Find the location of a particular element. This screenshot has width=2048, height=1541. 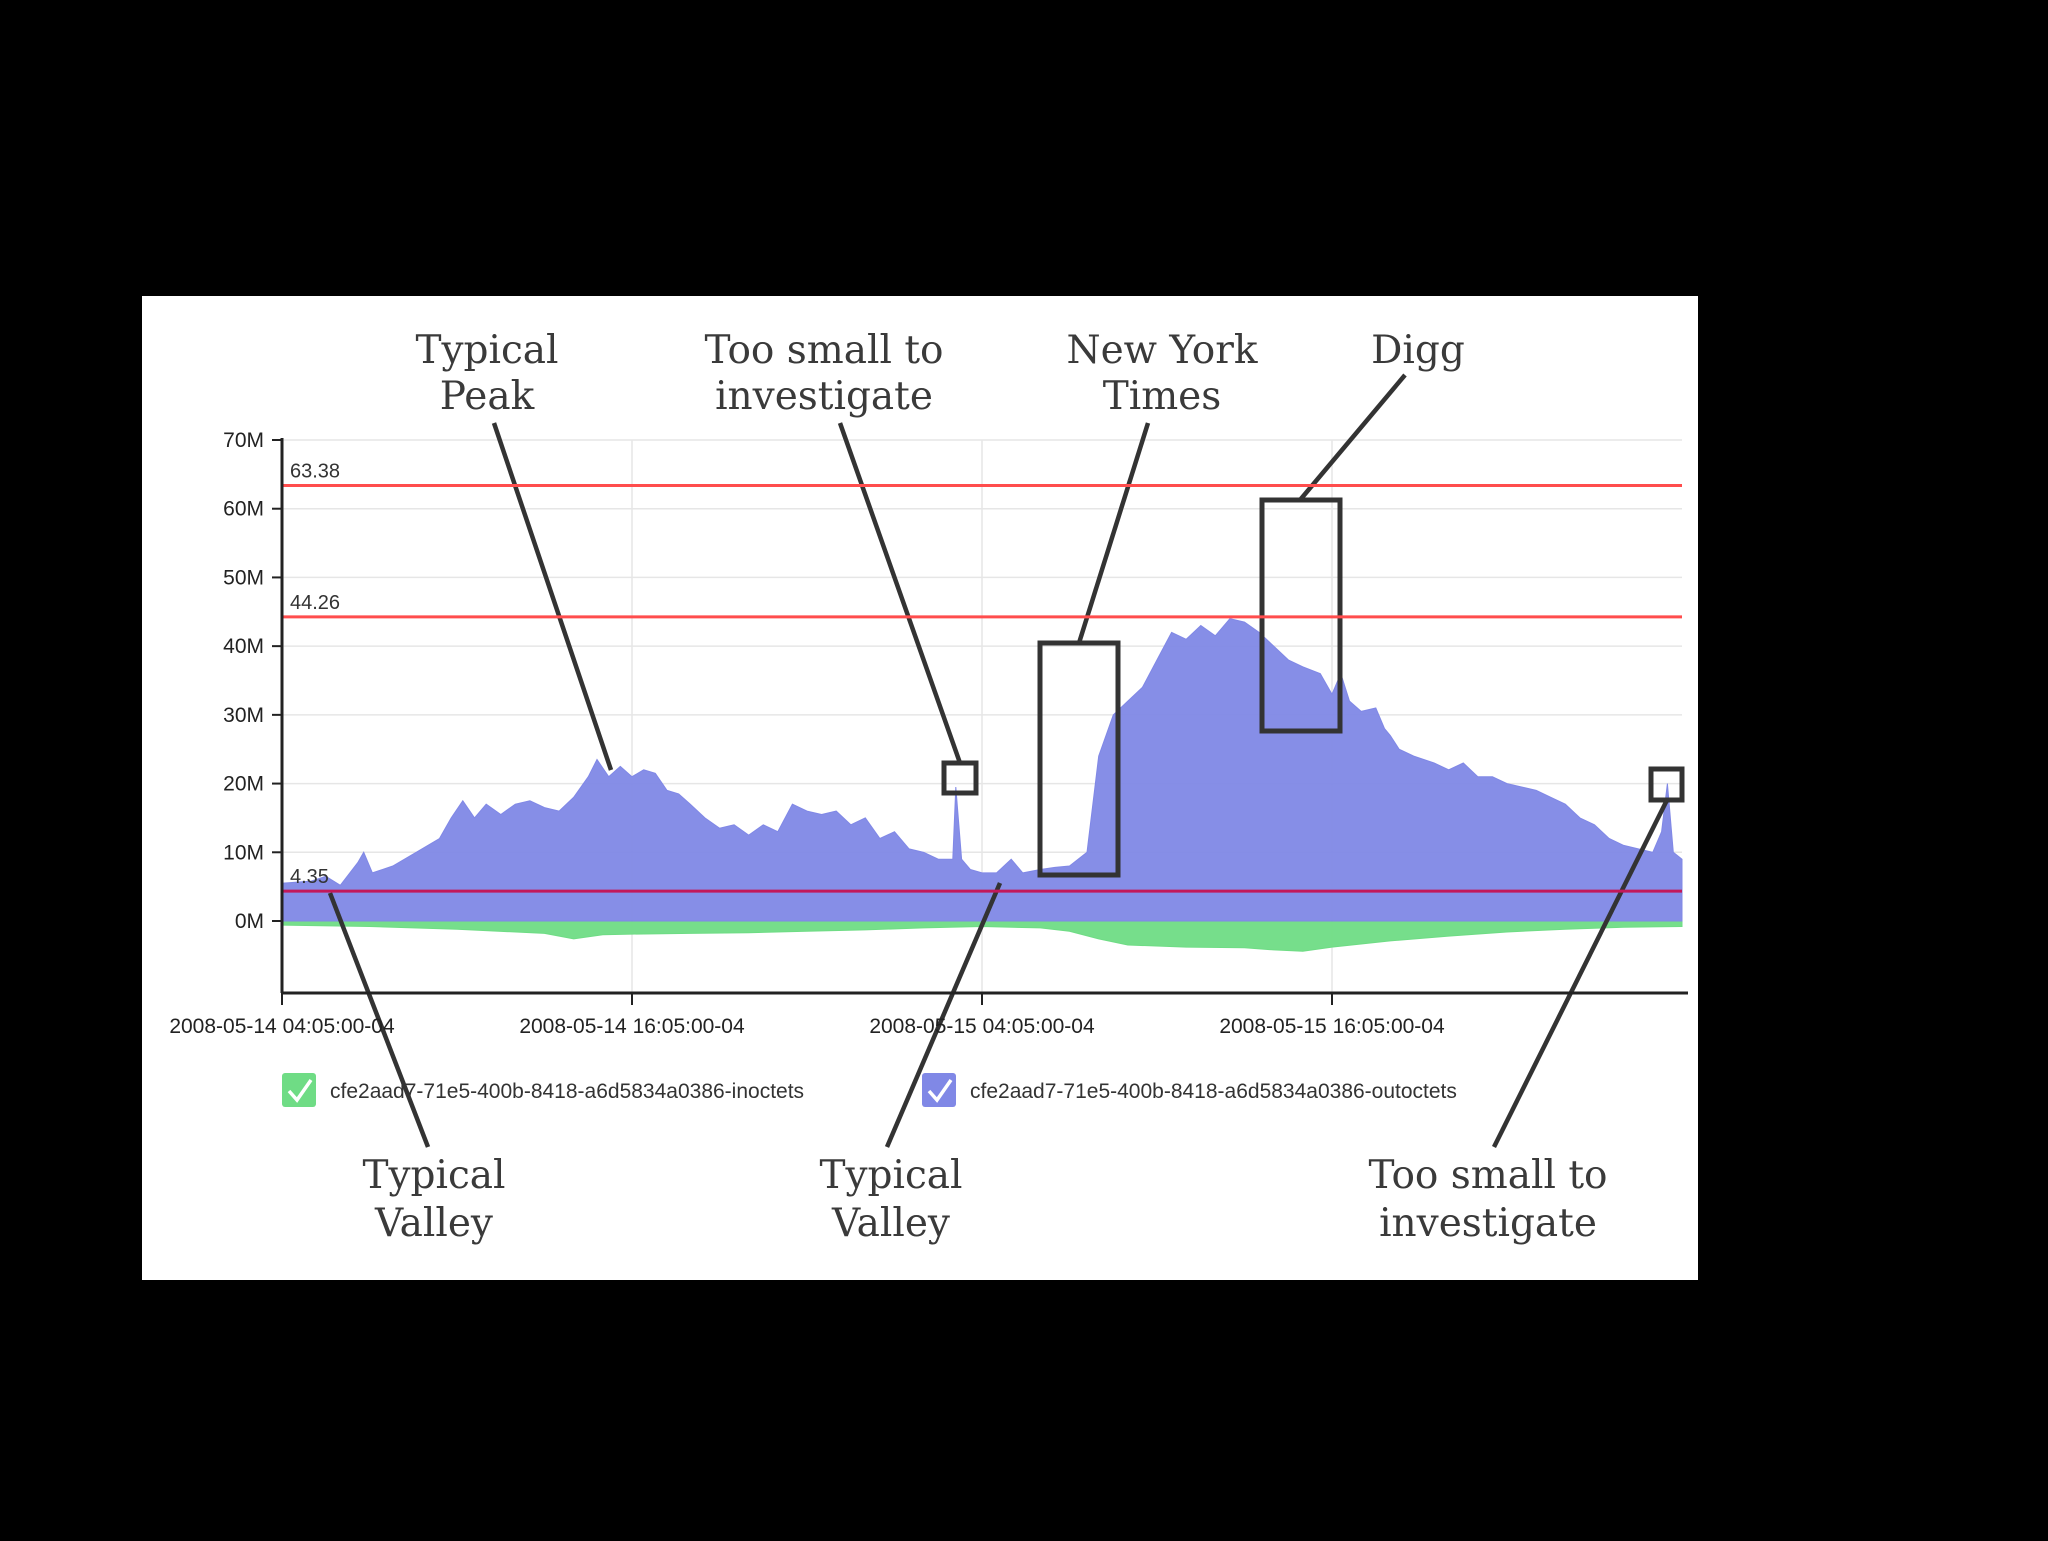

annotation-typical-peak: Peak is located at coordinates (487, 396).